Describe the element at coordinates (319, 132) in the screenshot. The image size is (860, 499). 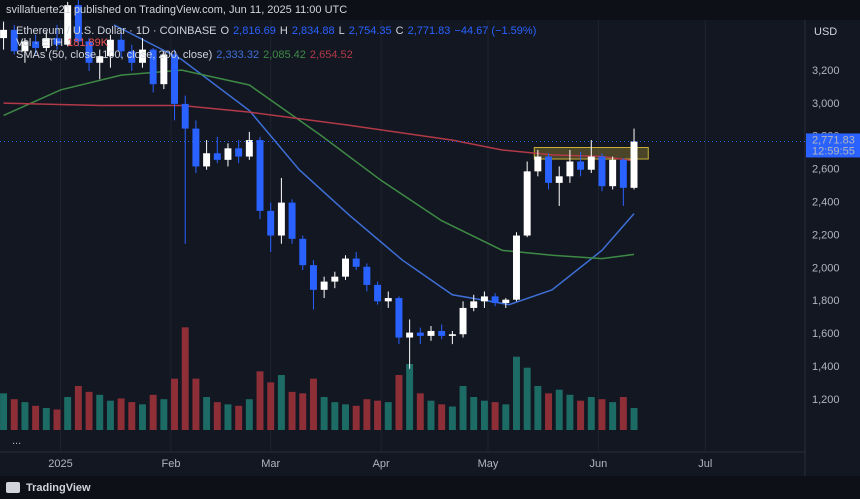
I see `sma-line` at that location.